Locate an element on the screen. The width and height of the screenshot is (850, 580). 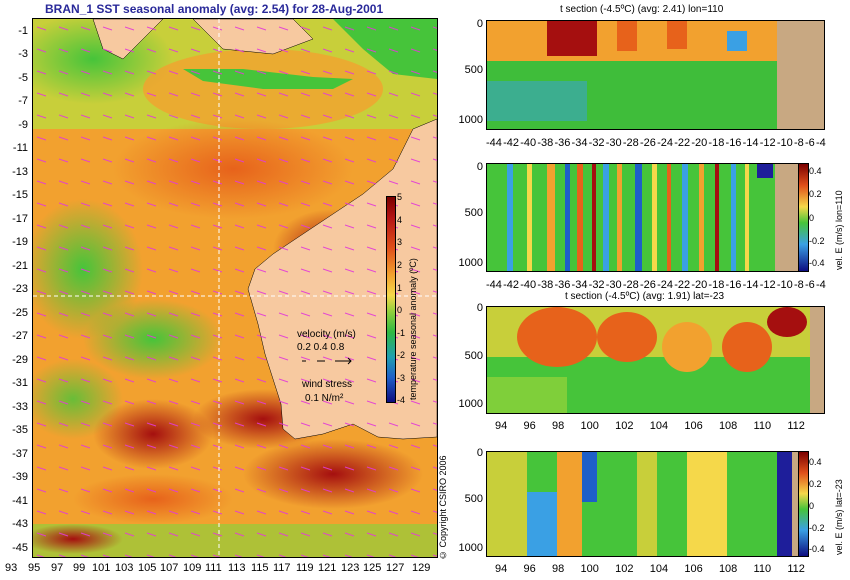
x-tick: 96 is located at coordinates (529, 569).